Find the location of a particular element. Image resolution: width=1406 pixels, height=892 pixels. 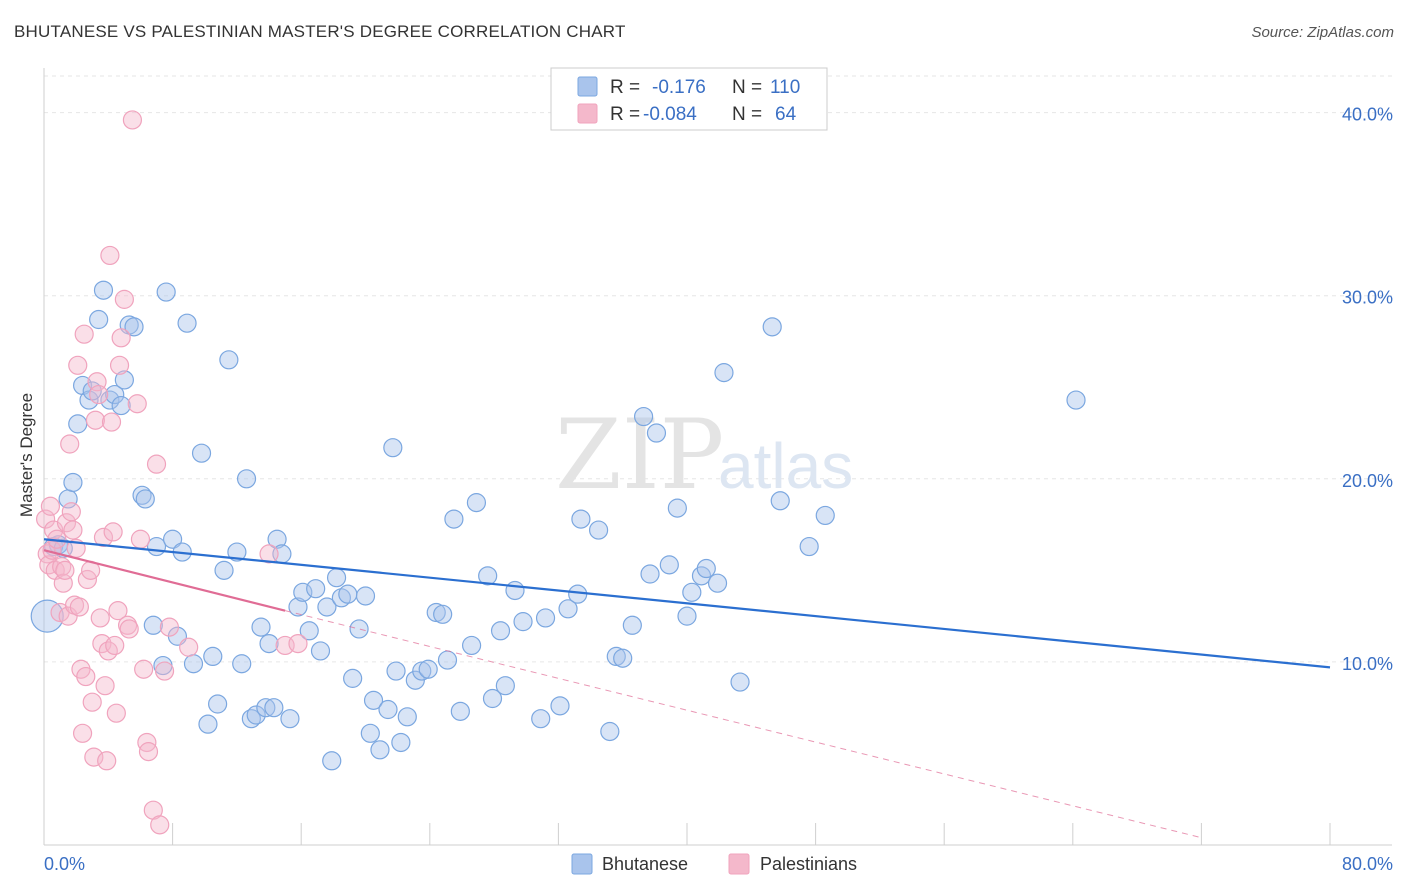

zipatlas-watermark: ZIP atlas is located at coordinates (704, 455).